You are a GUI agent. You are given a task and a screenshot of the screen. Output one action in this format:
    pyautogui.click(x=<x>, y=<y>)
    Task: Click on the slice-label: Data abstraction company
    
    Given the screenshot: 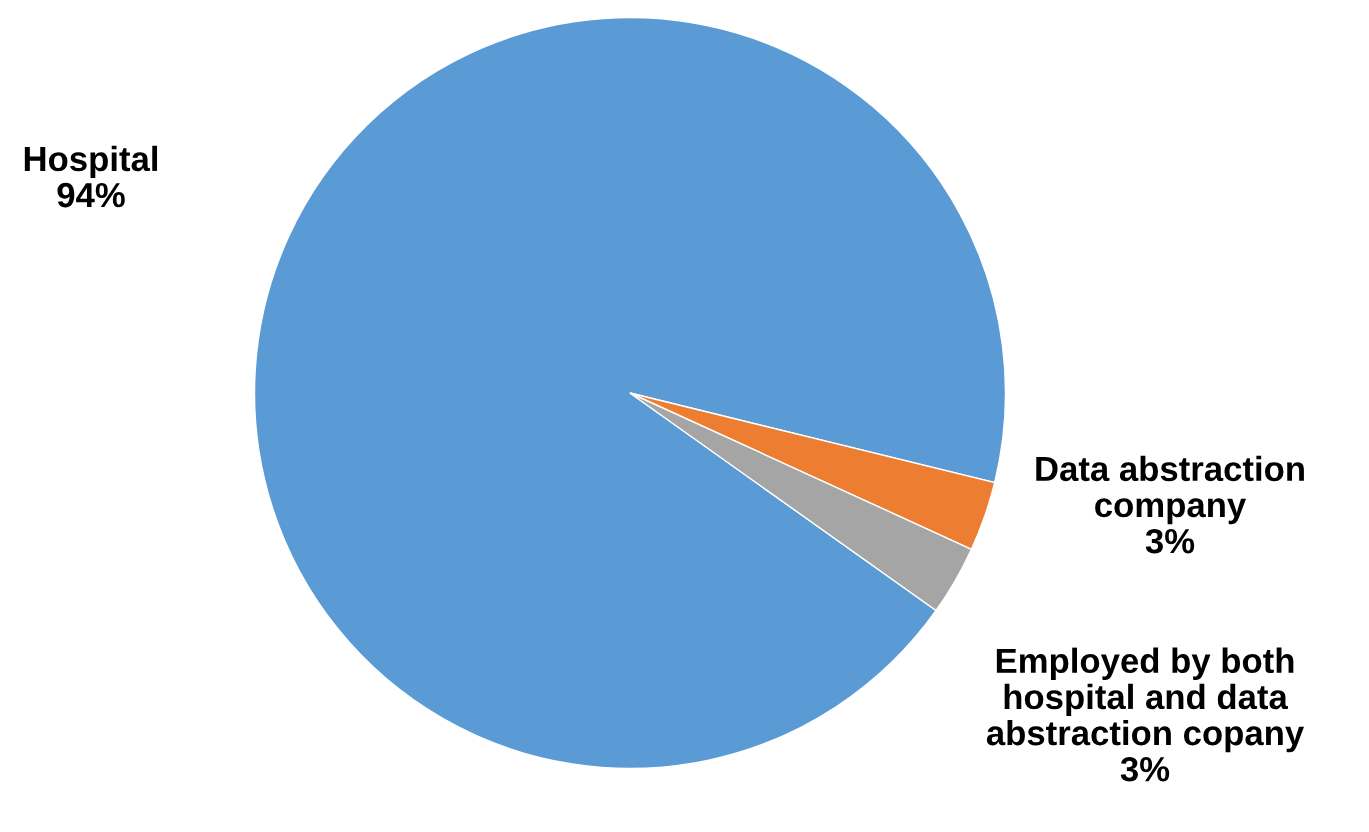 What is the action you would take?
    pyautogui.click(x=1170, y=490)
    